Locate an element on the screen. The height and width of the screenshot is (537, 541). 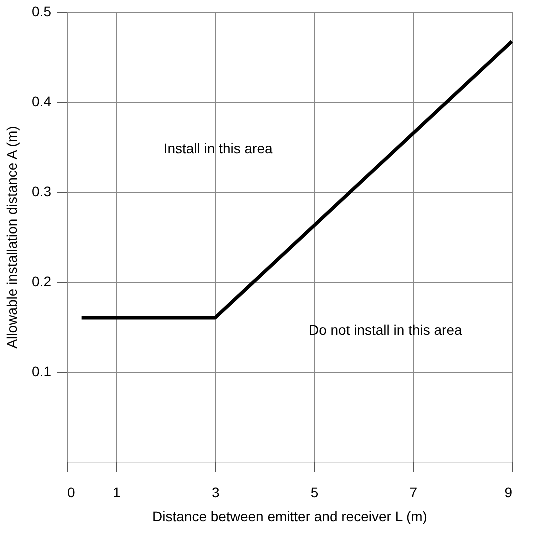
x-tick-label: 0 is located at coordinates (72, 492).